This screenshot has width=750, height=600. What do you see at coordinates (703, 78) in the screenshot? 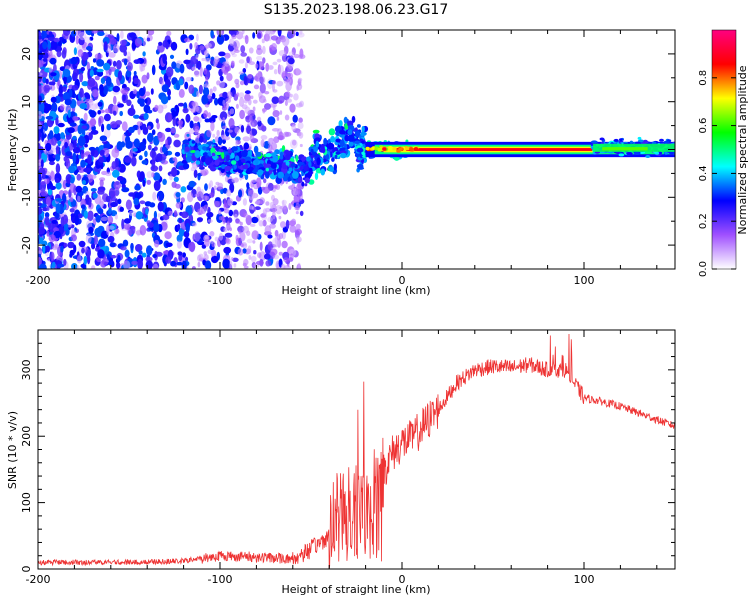
I see `colorbar-tick-label: 0.8` at bounding box center [703, 78].